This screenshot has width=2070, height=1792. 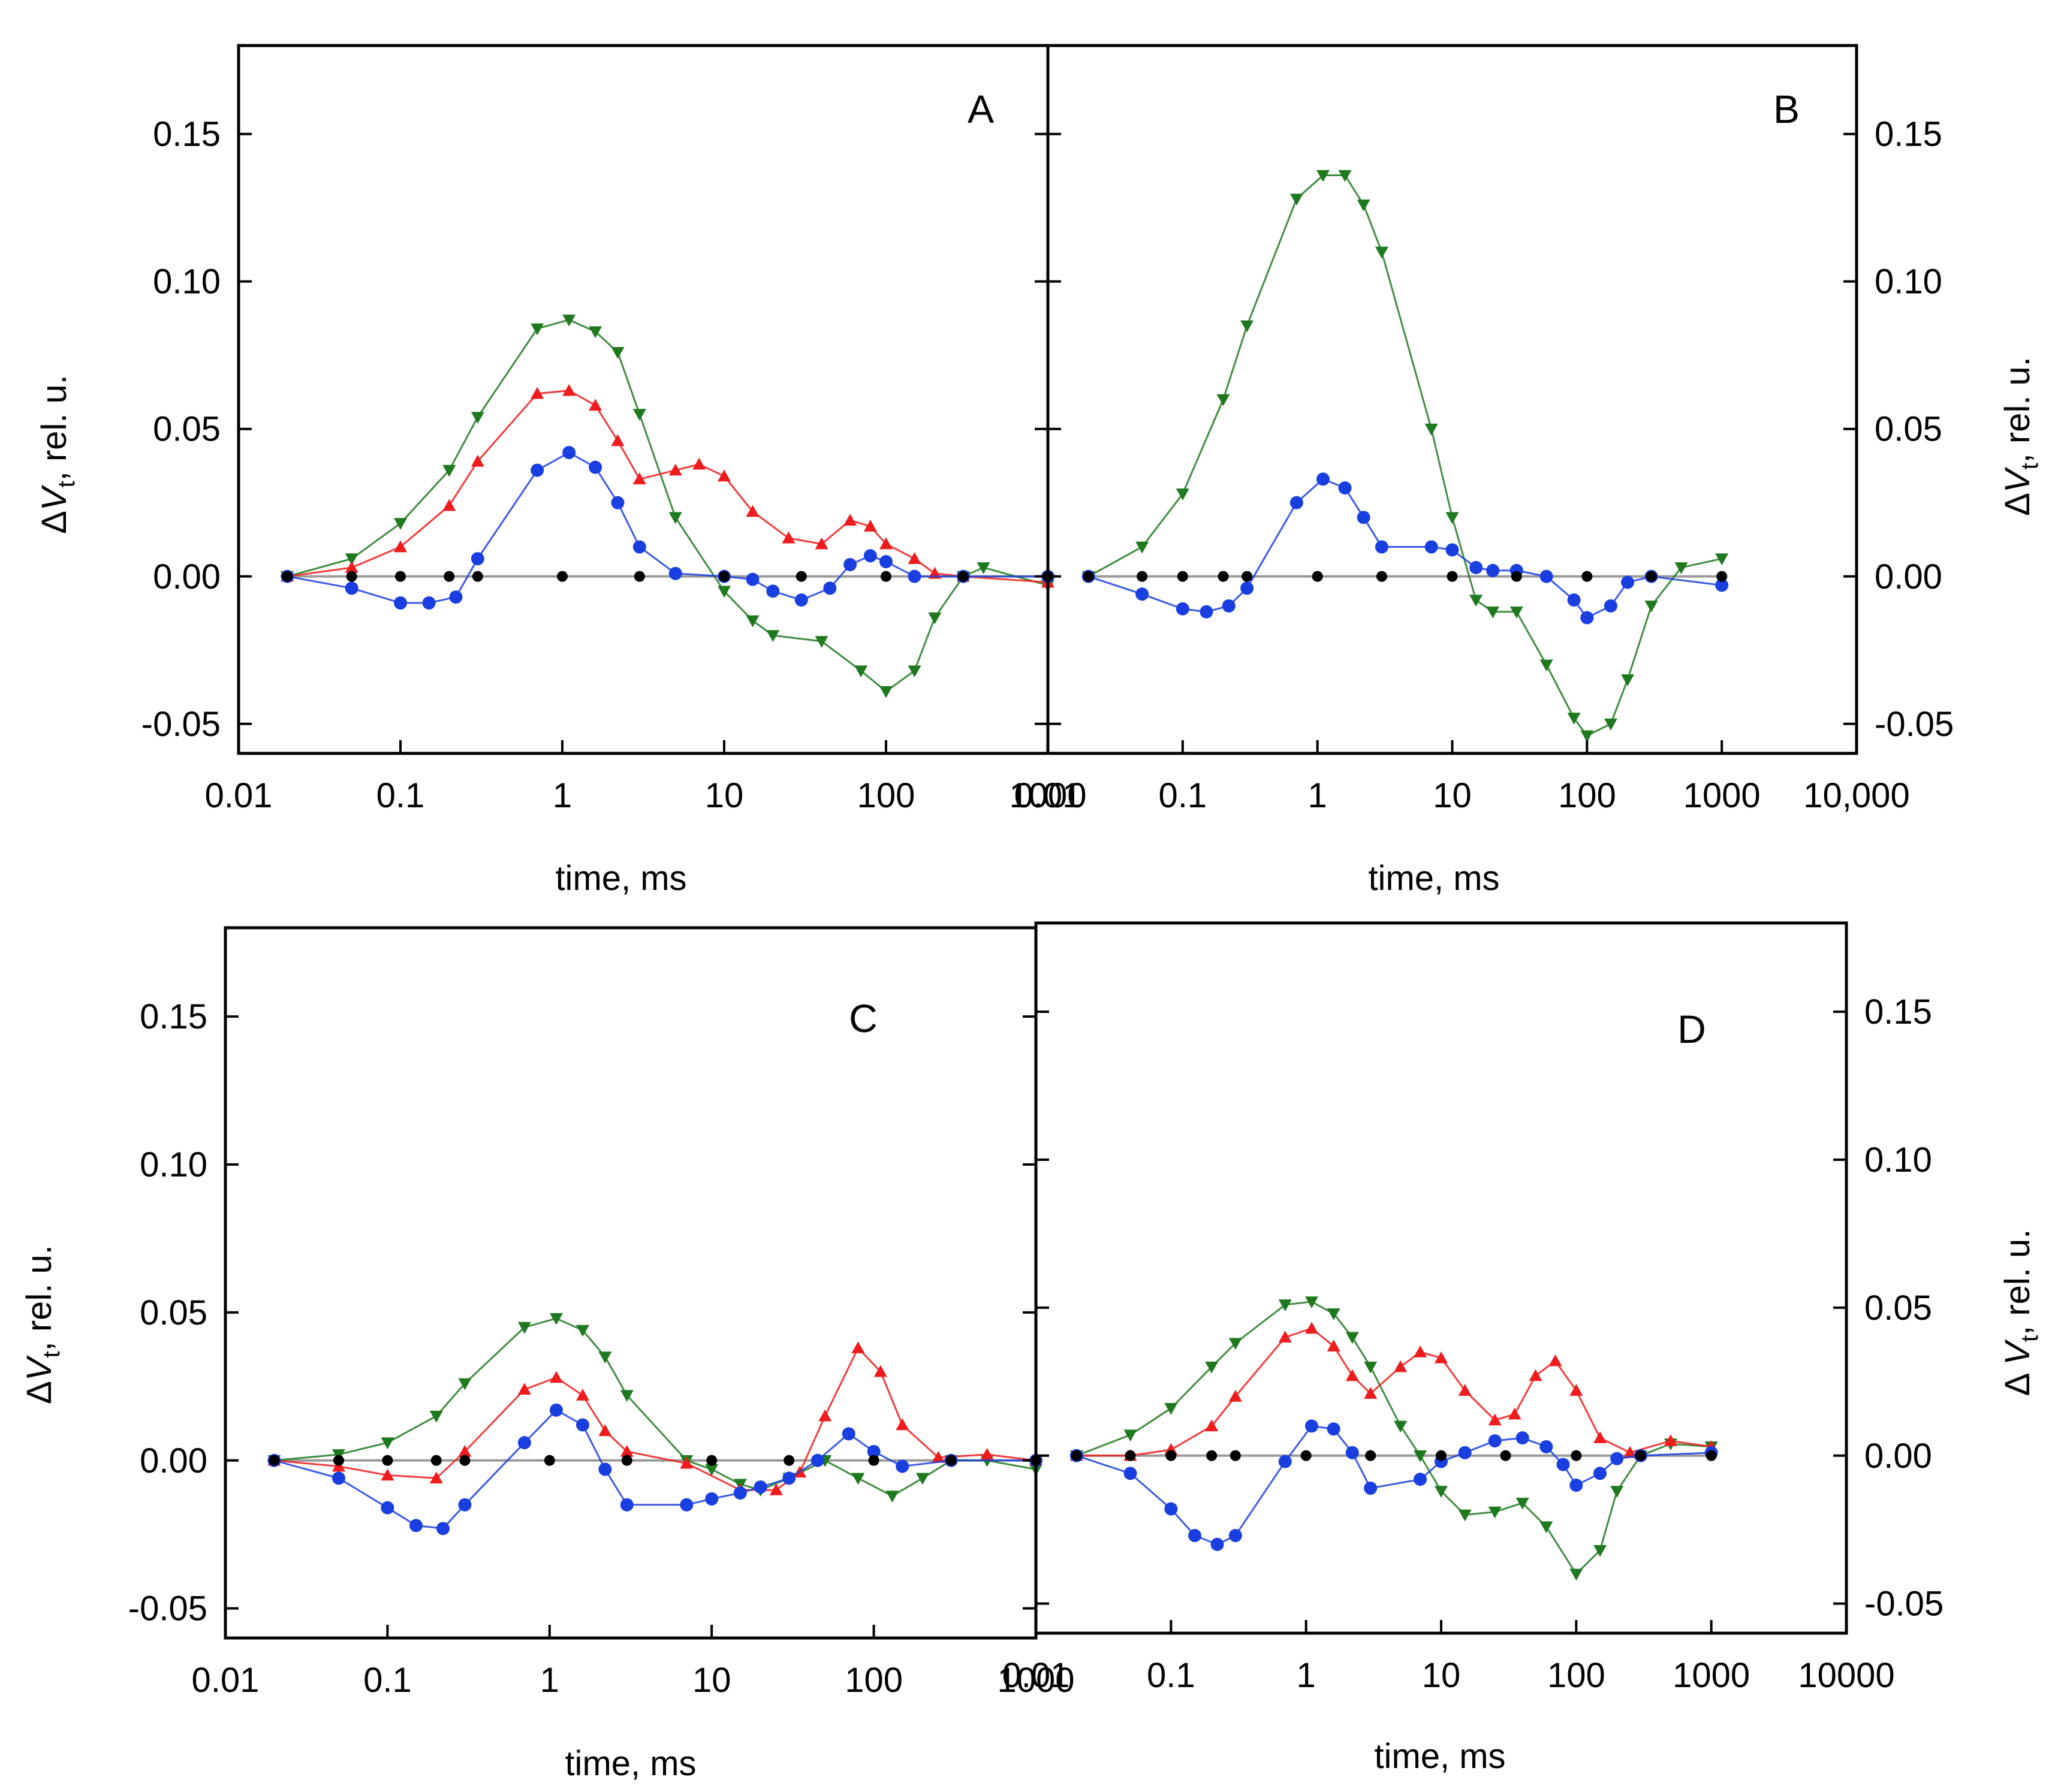 I want to click on panel-c-y-tick-label: -0.05, so click(x=167, y=1608).